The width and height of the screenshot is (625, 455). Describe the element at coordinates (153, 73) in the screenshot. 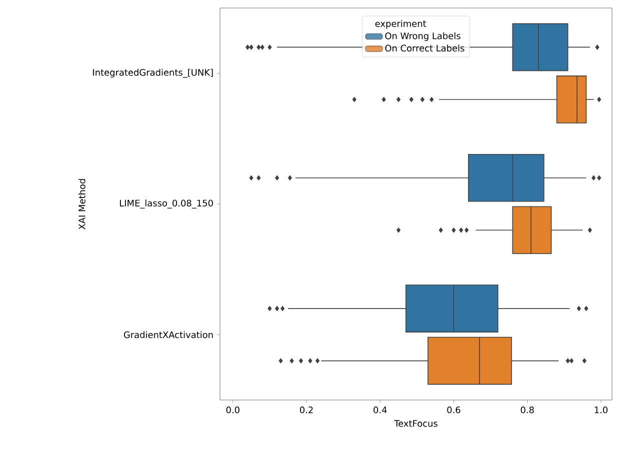

I see `y-tick-label: IntegratedGradients_[UNK]` at that location.